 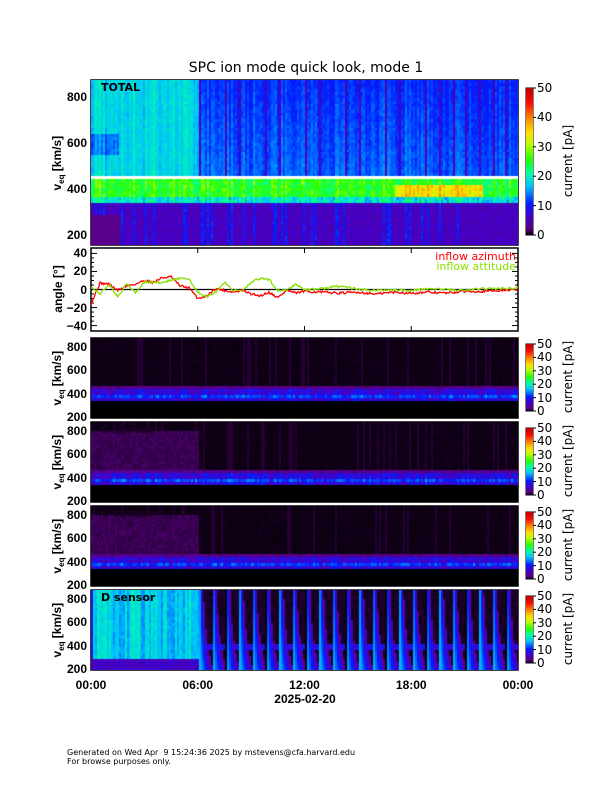 What do you see at coordinates (76, 307) in the screenshot?
I see `y-tick-label: −20` at bounding box center [76, 307].